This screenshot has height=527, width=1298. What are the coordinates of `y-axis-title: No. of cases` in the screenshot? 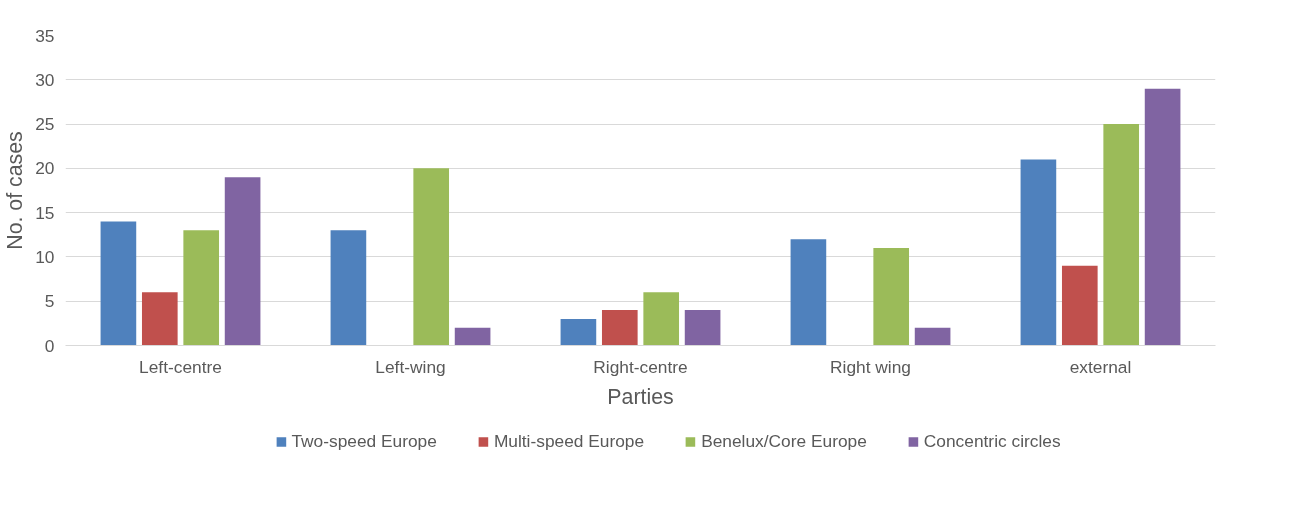 It's located at (15, 190).